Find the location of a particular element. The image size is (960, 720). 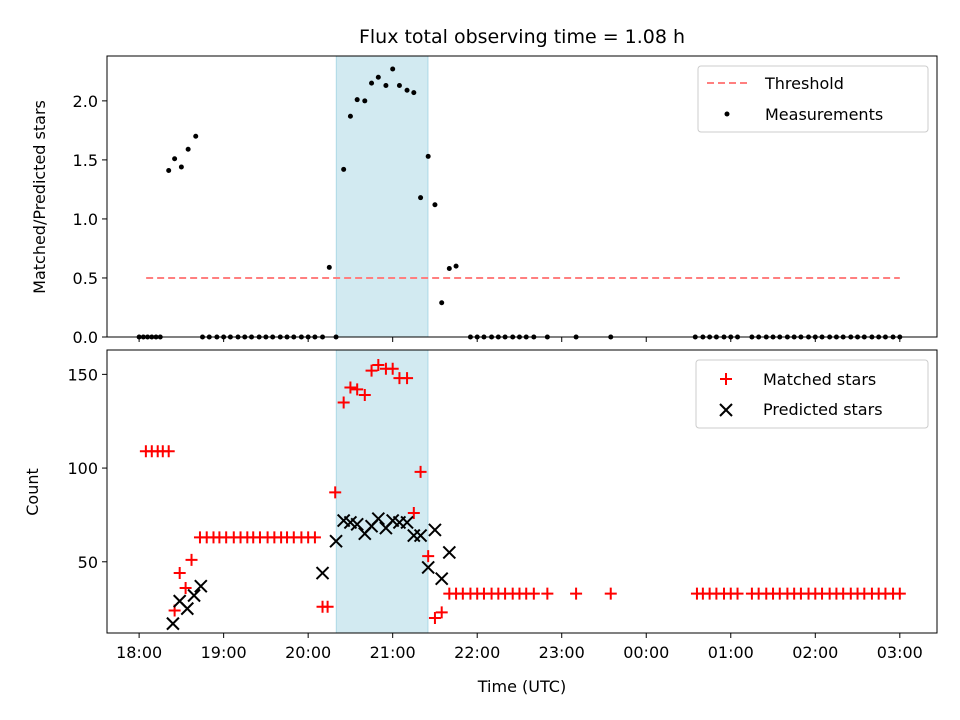

legend-matched-swatch is located at coordinates (726, 379).